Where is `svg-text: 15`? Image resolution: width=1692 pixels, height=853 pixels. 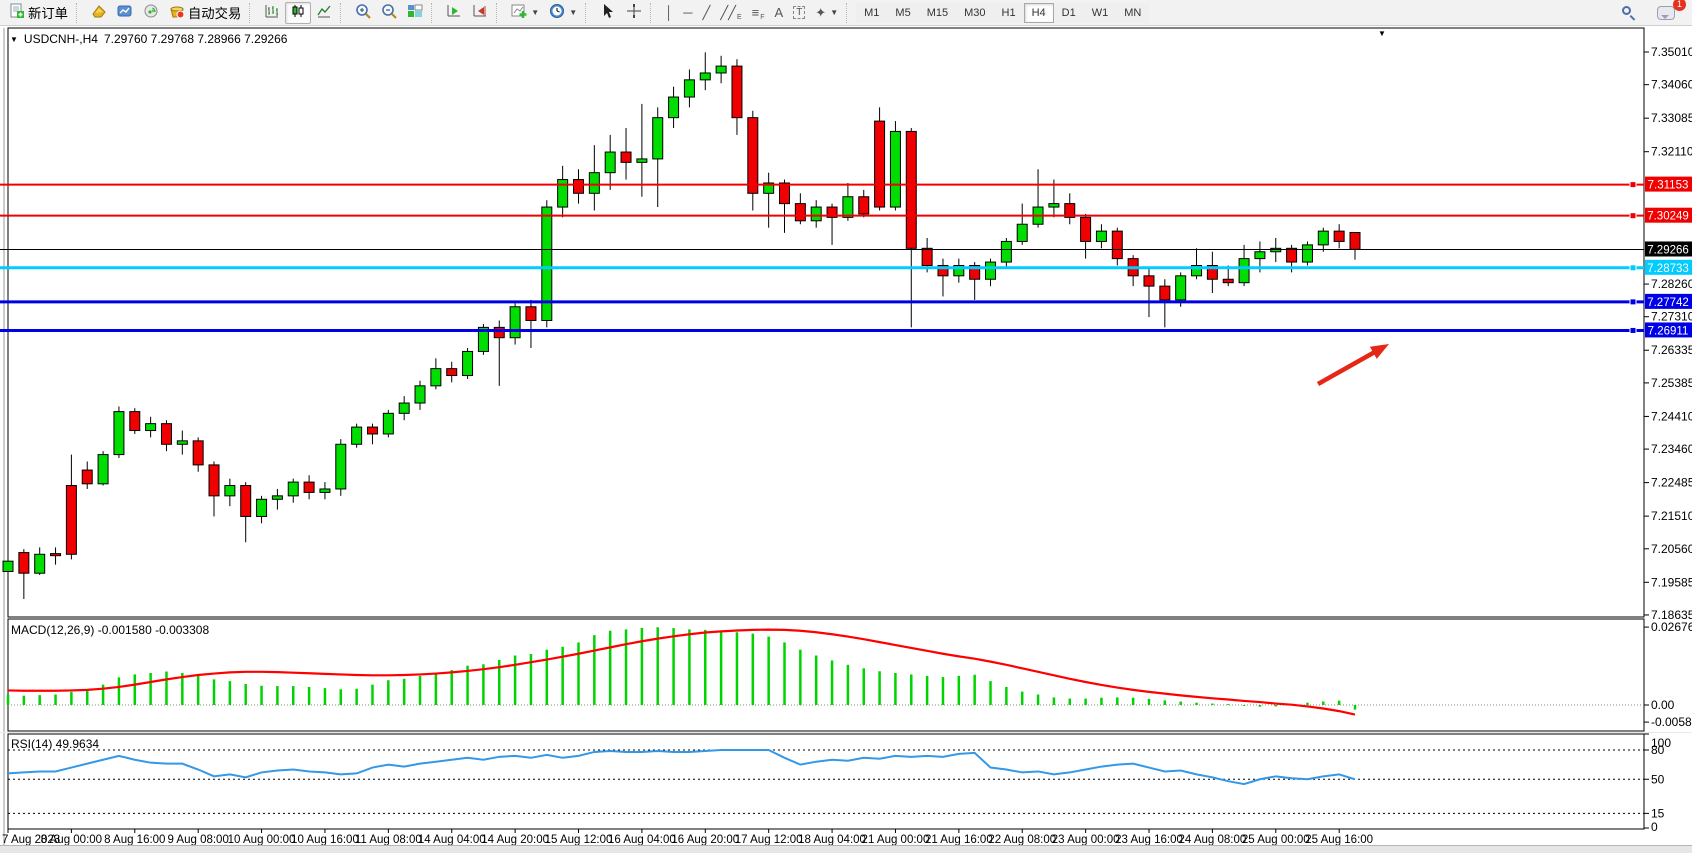 svg-text: 15 is located at coordinates (1658, 813).